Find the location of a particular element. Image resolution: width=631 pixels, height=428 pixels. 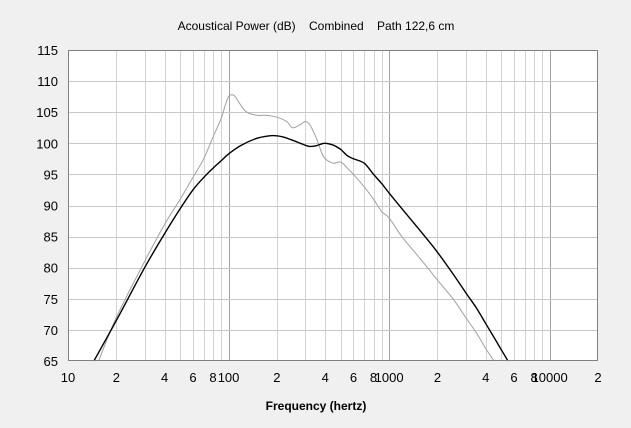

y-tick-label: 115 is located at coordinates (47, 50).